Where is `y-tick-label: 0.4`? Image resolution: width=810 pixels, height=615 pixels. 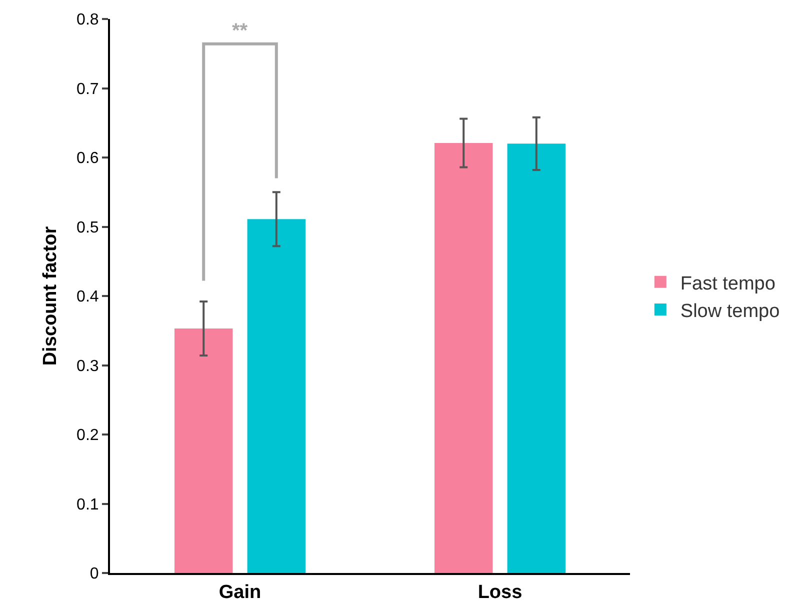 y-tick-label: 0.4 is located at coordinates (87, 297).